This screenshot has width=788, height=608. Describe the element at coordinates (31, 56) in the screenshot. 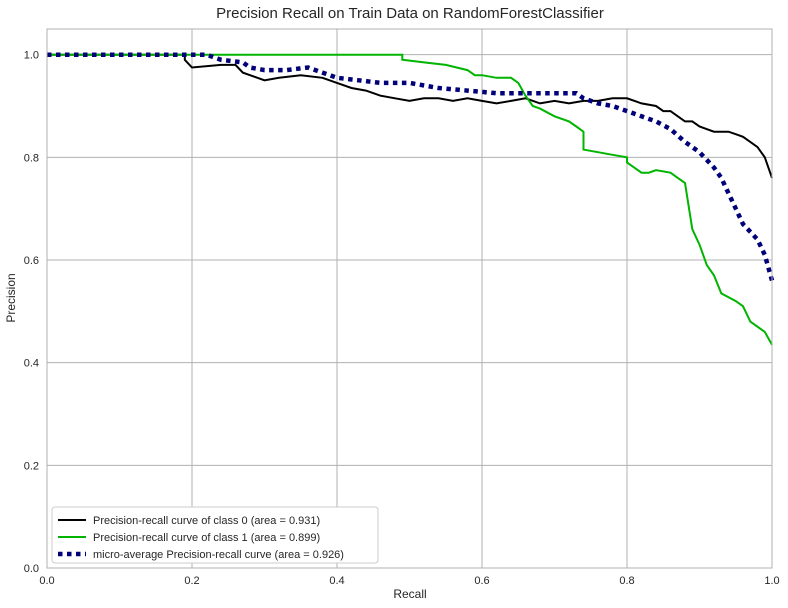

I see `y-tick-label: 1.0` at that location.